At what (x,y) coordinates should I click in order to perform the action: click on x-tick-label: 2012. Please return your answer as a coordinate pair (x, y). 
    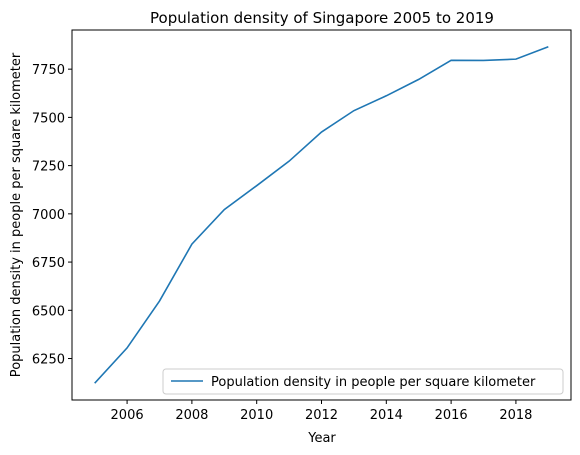
    Looking at the image, I should click on (321, 415).